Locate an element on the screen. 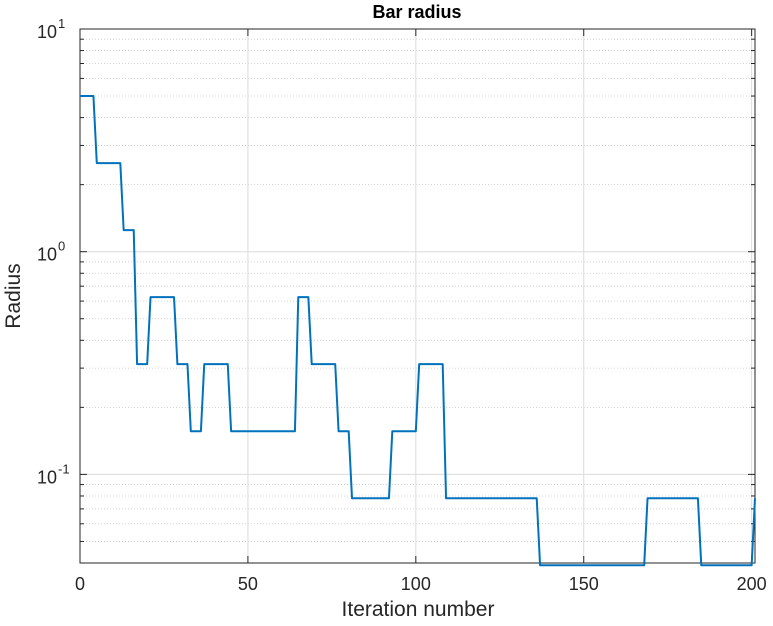 The image size is (773, 626). x-axis-label: Iteration number is located at coordinates (418, 609).